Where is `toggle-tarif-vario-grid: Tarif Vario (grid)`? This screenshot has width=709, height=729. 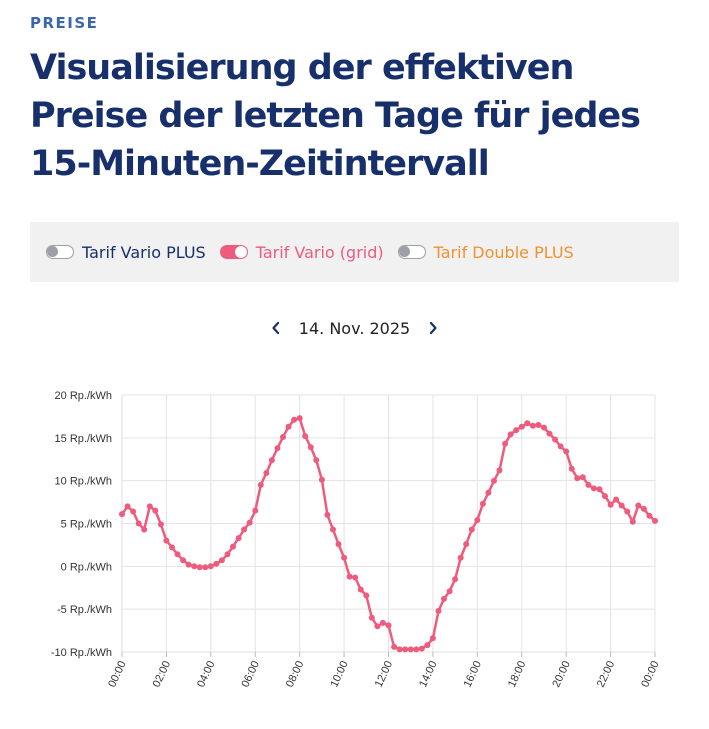
toggle-tarif-vario-grid: Tarif Vario (grid) is located at coordinates (301, 252).